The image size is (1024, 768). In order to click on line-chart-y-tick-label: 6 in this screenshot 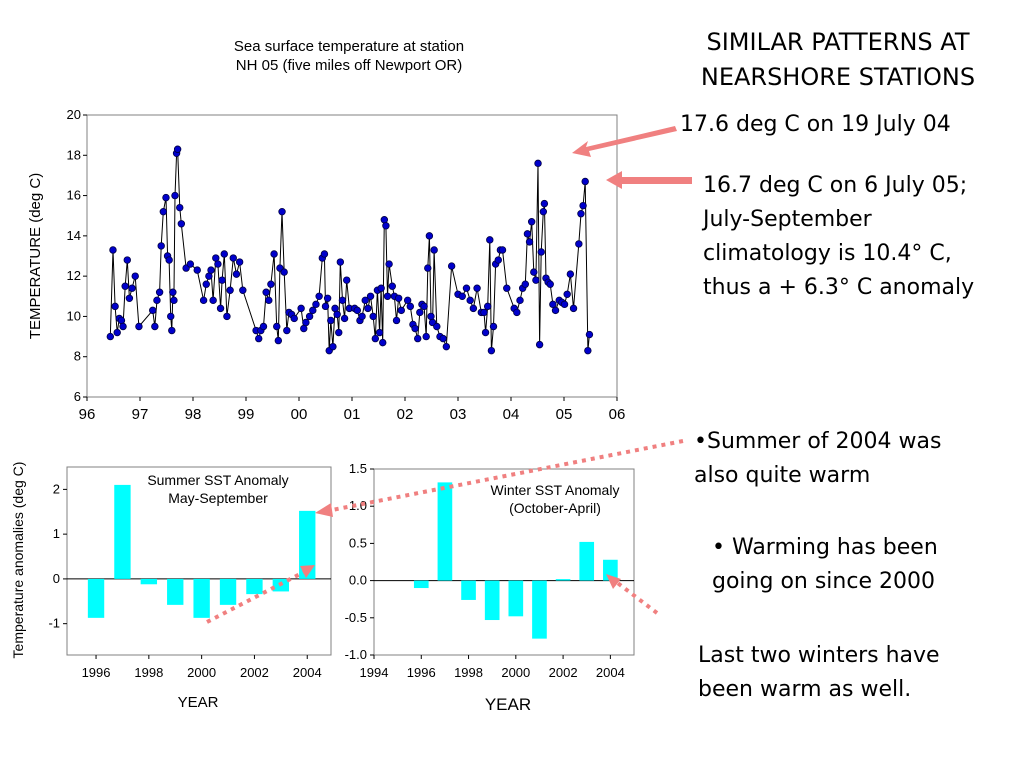, I will do `click(77, 396)`.